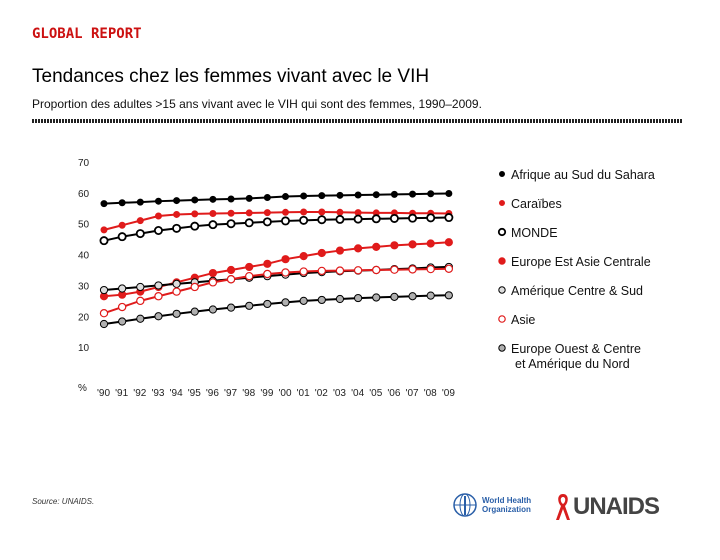 The height and width of the screenshot is (560, 720). What do you see at coordinates (87, 34) in the screenshot?
I see `brand-logo-text: GLOBAL REPORT` at bounding box center [87, 34].